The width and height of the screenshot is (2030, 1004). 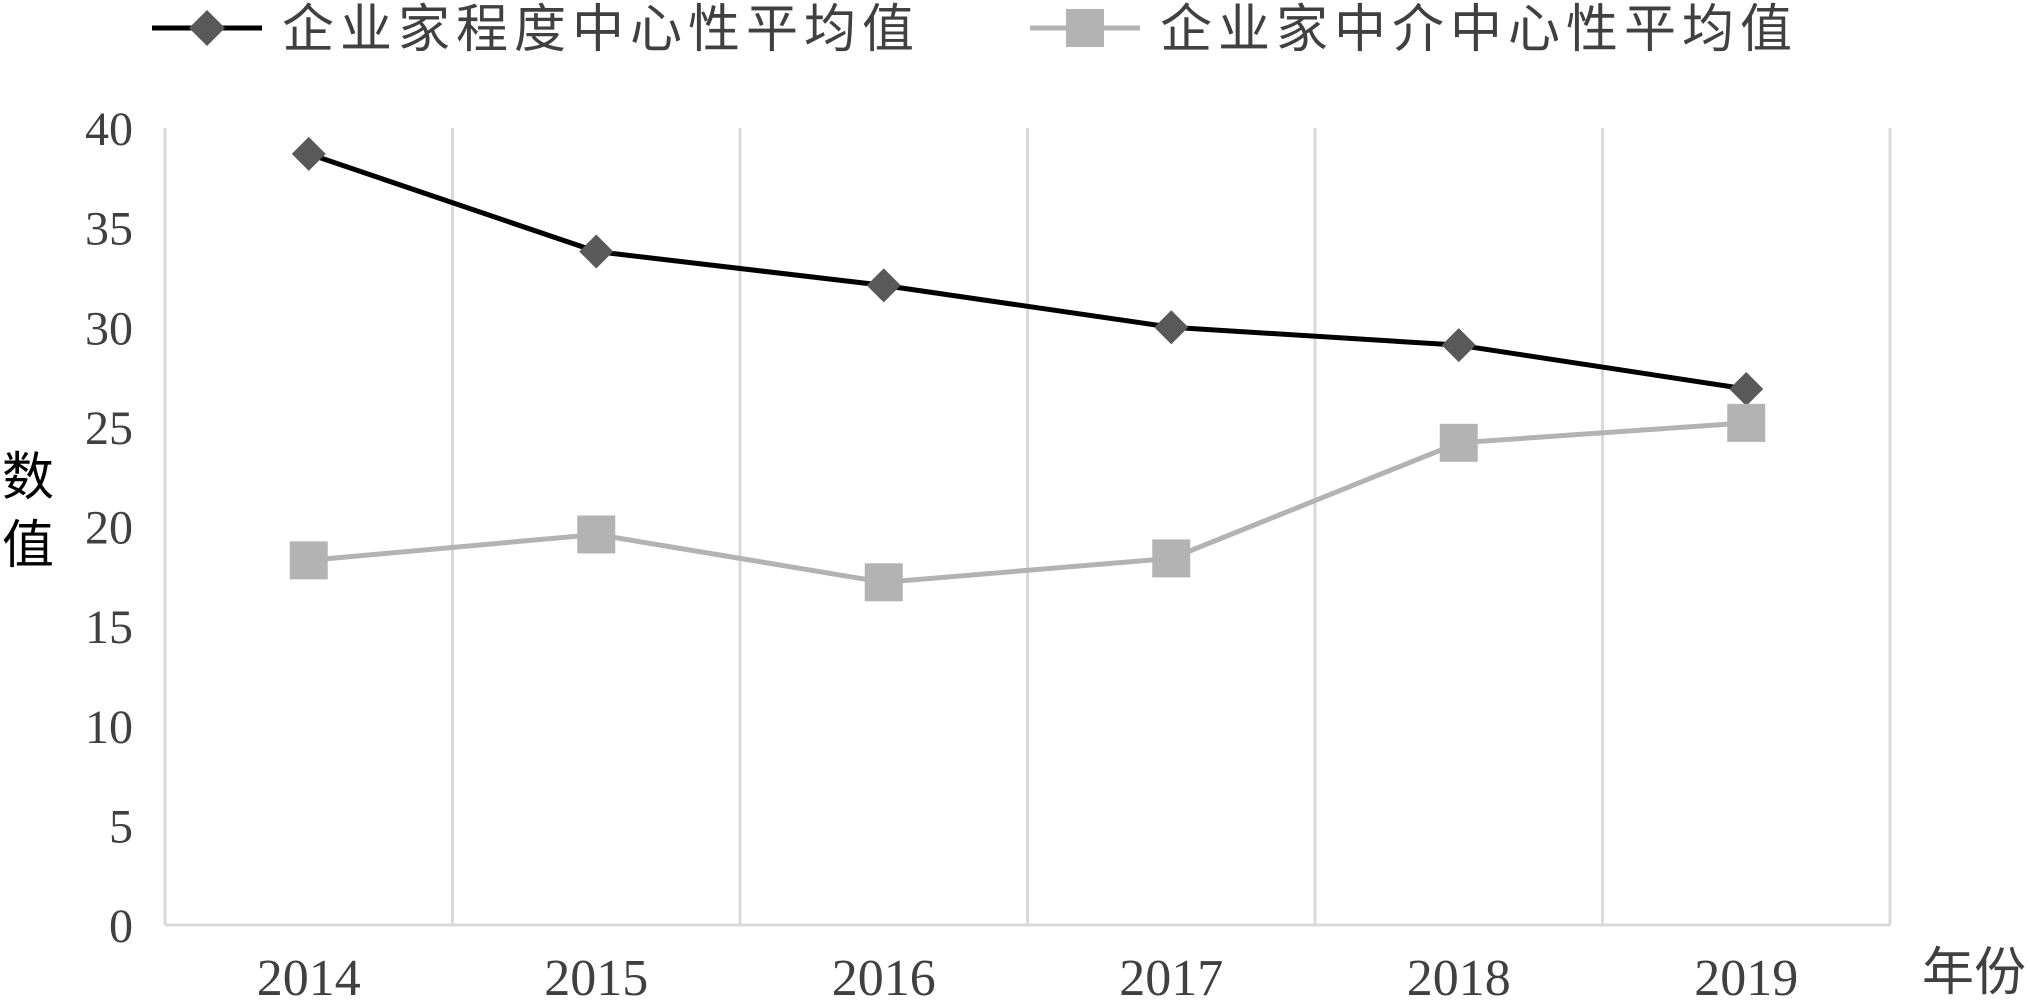 What do you see at coordinates (109, 528) in the screenshot?
I see `y-tick-label: 20` at bounding box center [109, 528].